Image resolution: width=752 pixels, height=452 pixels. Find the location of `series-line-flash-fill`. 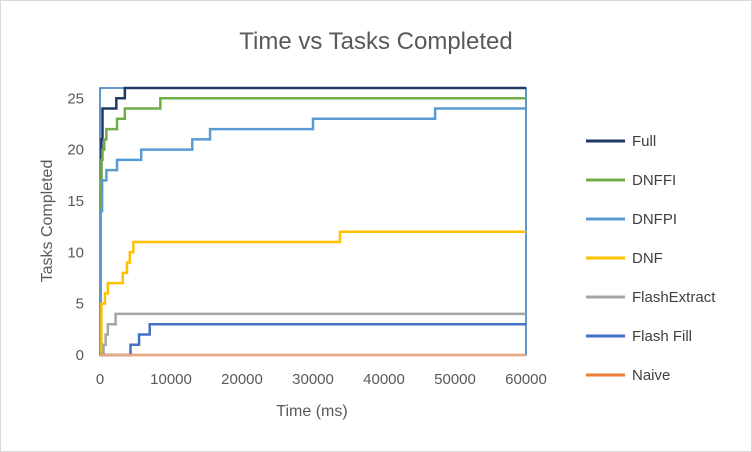

series-line-flash-fill is located at coordinates (313, 339).